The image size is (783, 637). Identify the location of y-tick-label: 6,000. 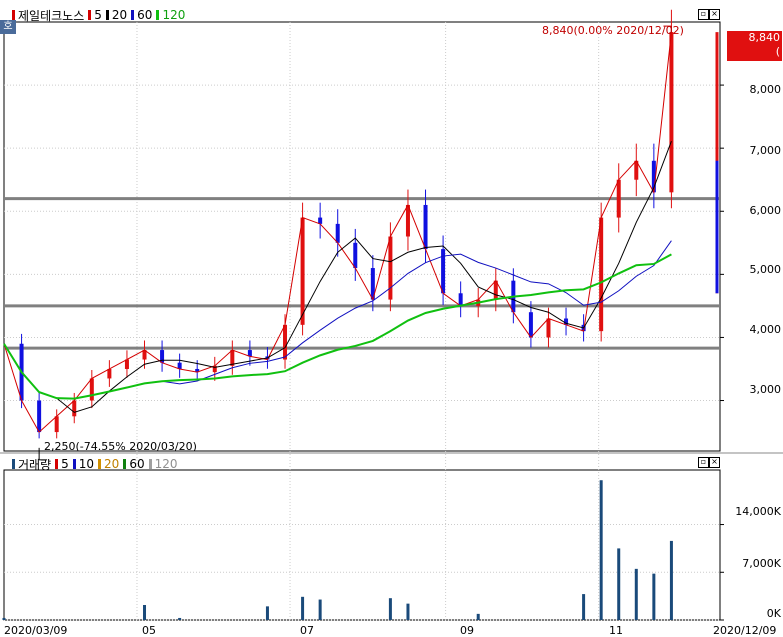
(765, 210).